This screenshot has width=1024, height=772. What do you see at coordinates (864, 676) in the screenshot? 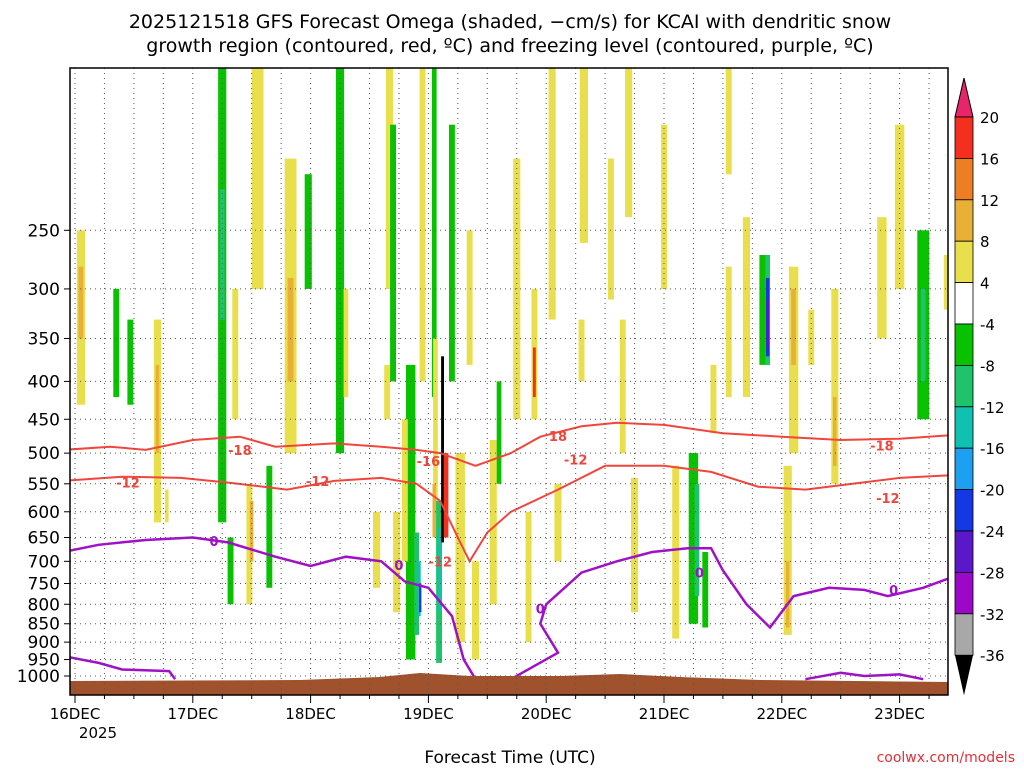
I see `contour-zero-d` at bounding box center [864, 676].